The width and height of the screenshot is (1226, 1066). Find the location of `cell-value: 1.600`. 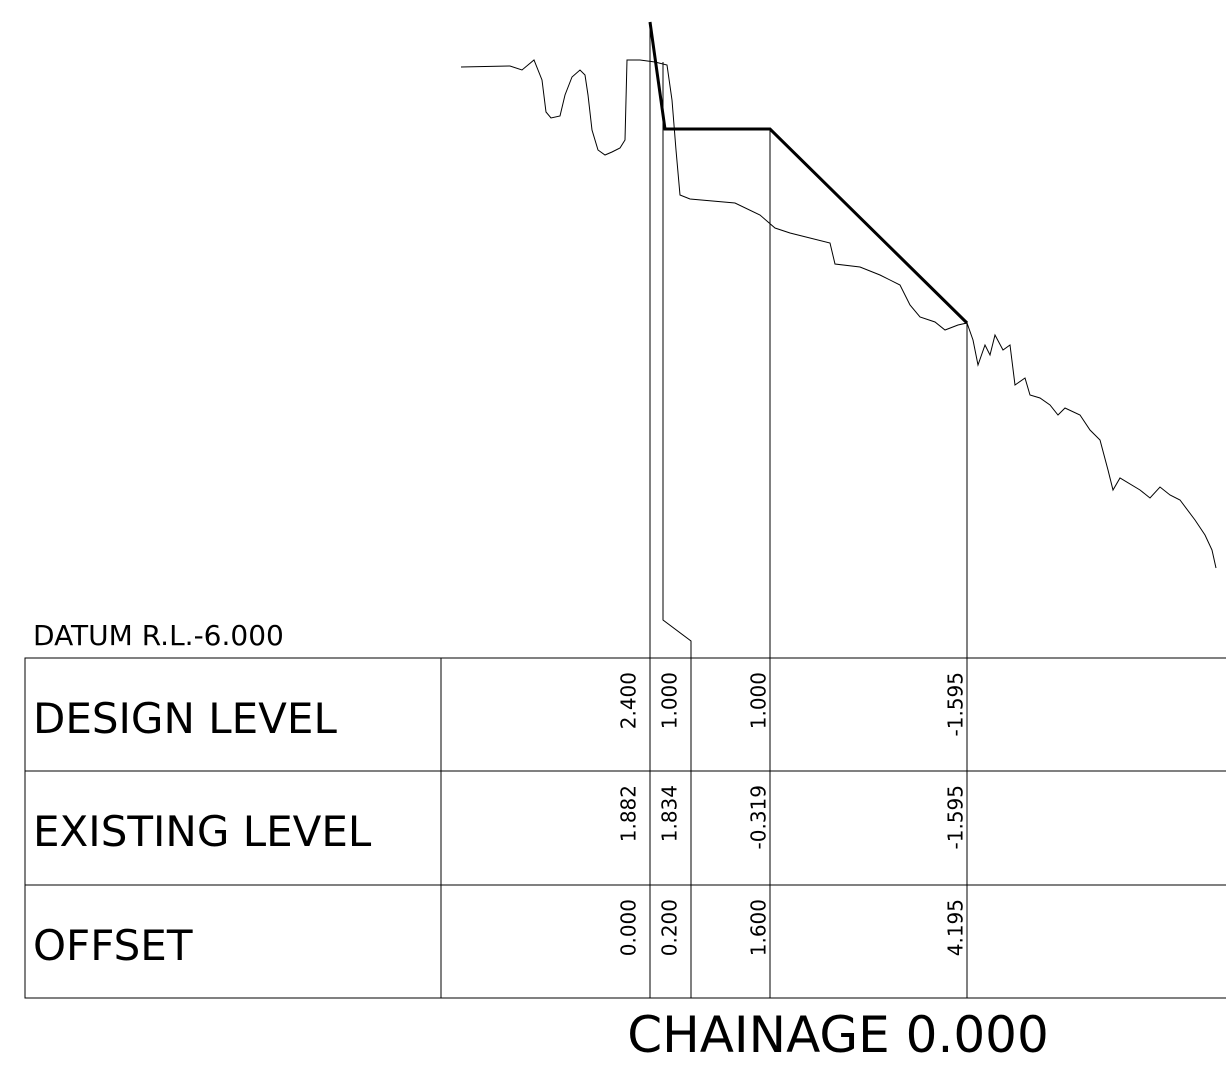

cell-value: 1.600 is located at coordinates (759, 927).